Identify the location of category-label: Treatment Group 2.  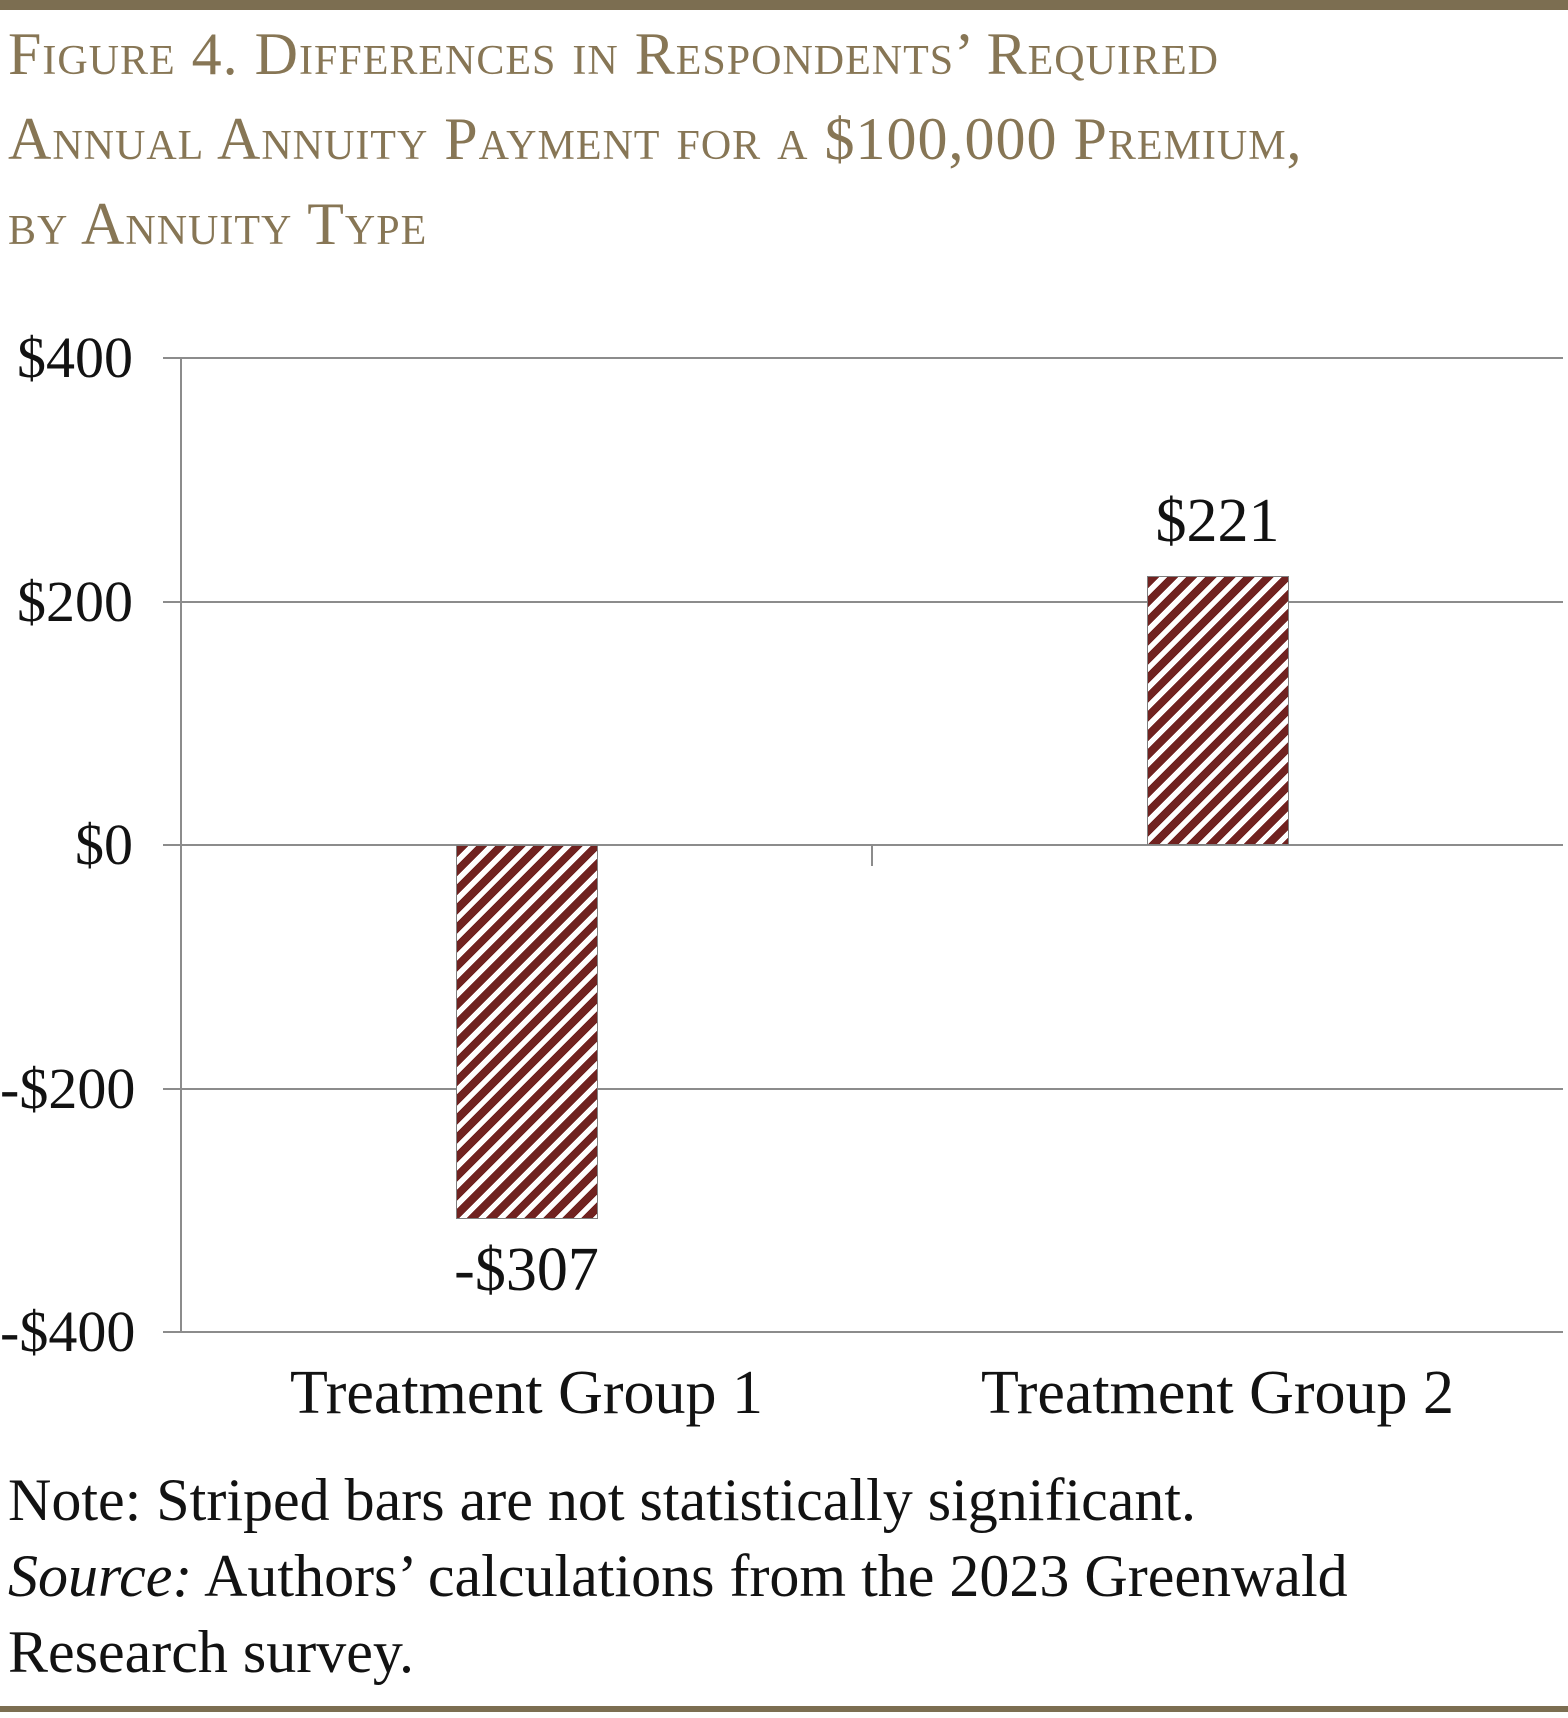
(1217, 1393).